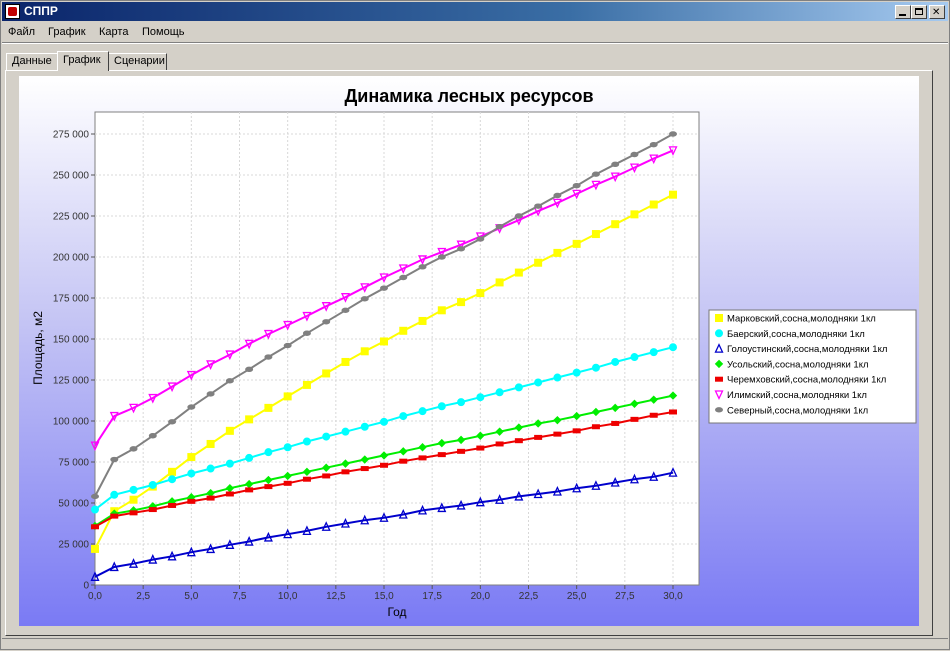 The image size is (950, 651). Describe the element at coordinates (919, 12) in the screenshot. I see `maximize-icon` at that location.